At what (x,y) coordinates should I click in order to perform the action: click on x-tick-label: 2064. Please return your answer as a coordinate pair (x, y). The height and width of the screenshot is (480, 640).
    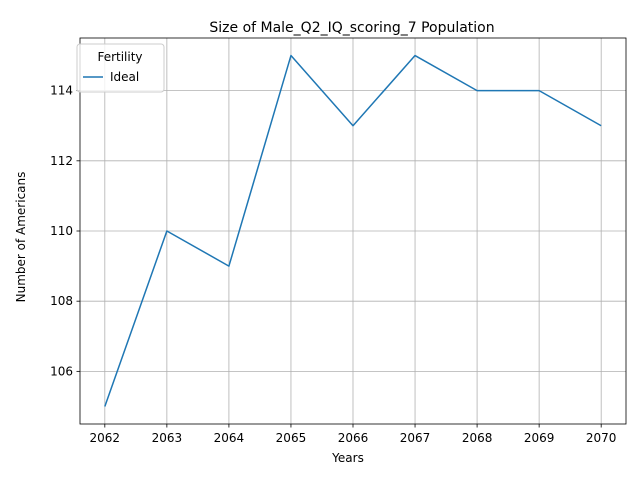
    Looking at the image, I should click on (229, 438).